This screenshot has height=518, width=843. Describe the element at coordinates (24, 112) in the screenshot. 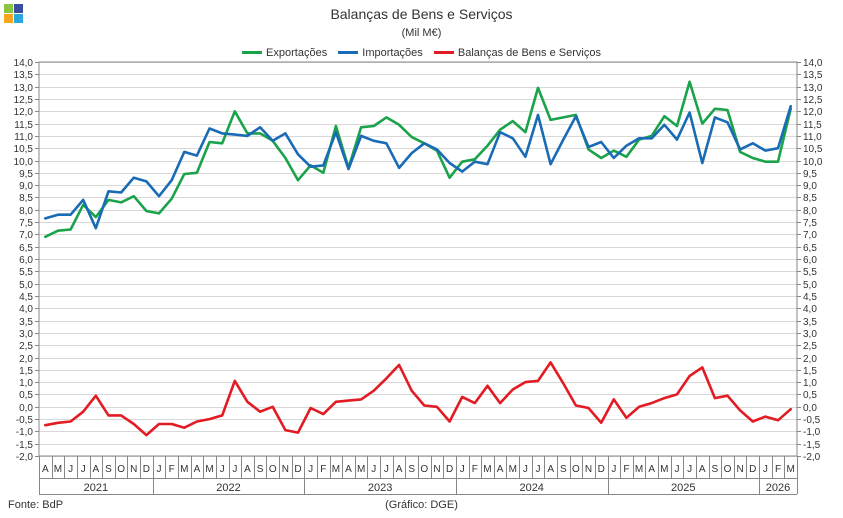

I see `y-tick-label-left: 12,0` at that location.